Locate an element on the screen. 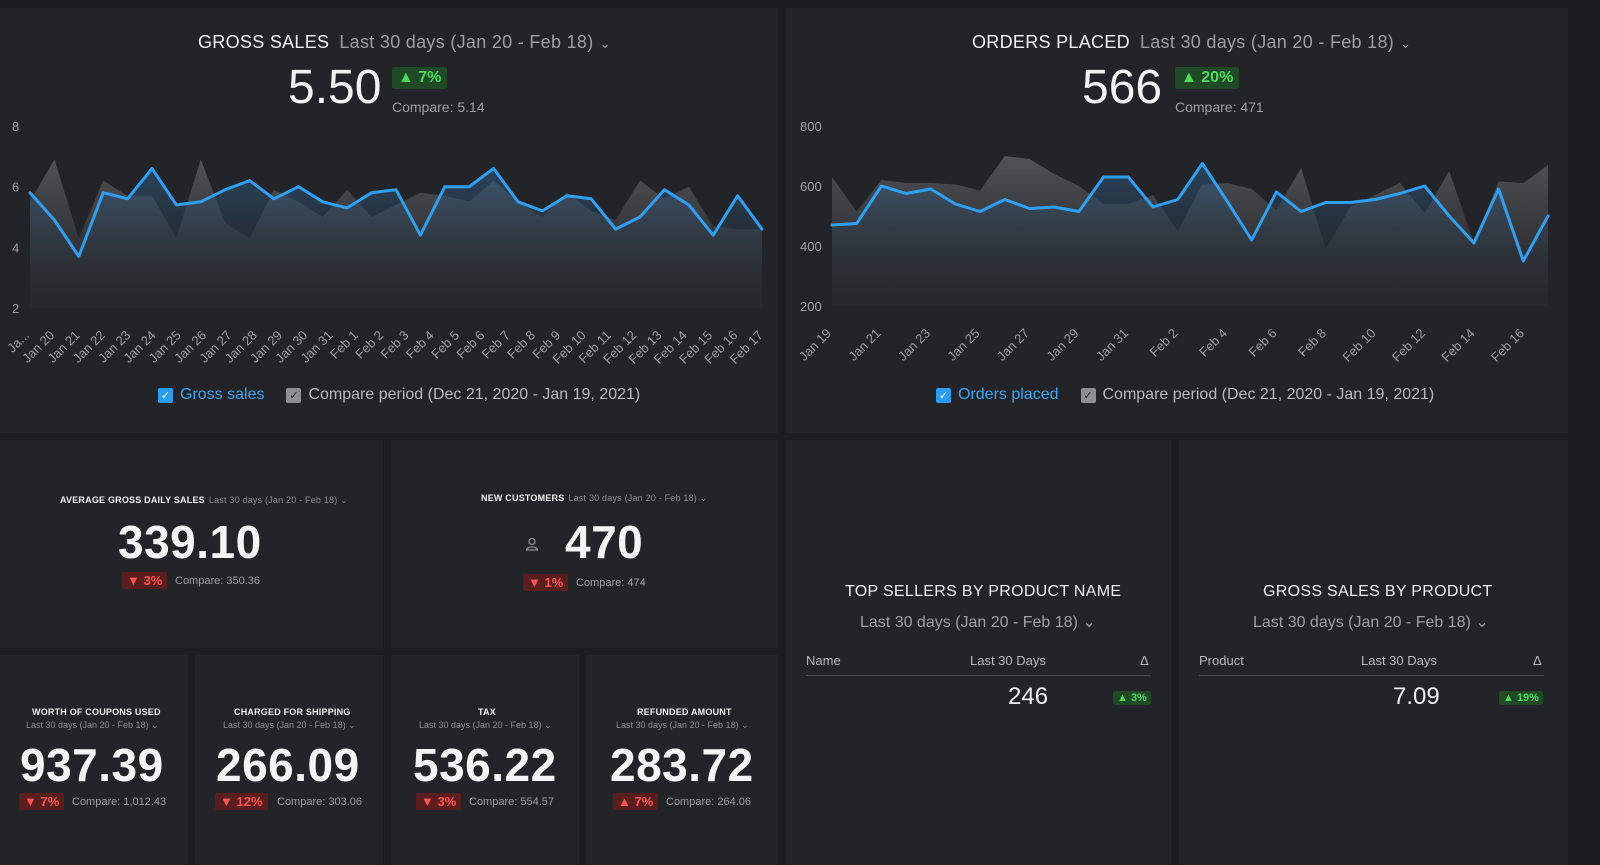 The height and width of the screenshot is (865, 1600). x-tick-label: Feb 10 is located at coordinates (1358, 345).